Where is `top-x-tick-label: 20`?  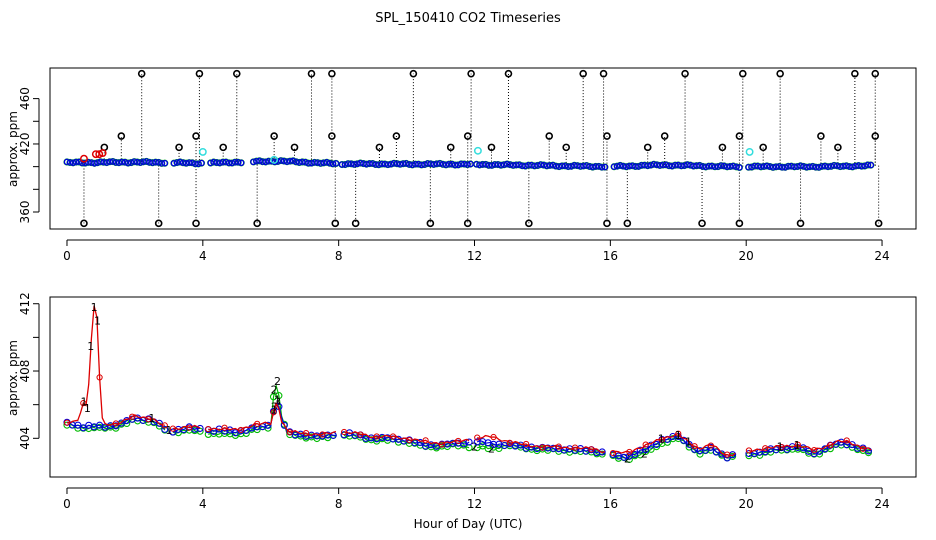 top-x-tick-label: 20 is located at coordinates (746, 256).